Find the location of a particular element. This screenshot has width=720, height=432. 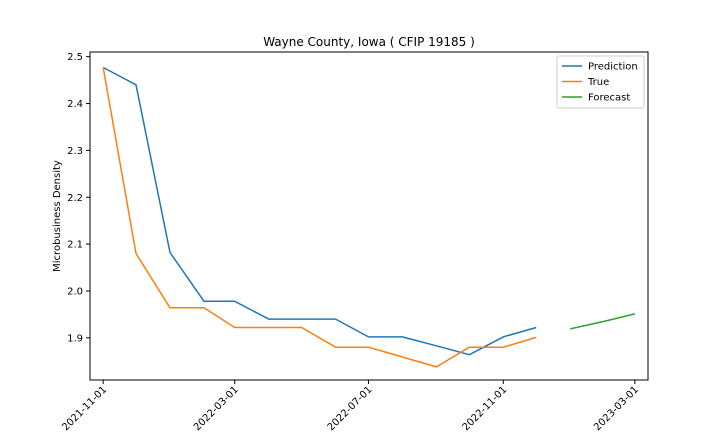

x-tick-label: 2021-11-01 is located at coordinates (84, 408).